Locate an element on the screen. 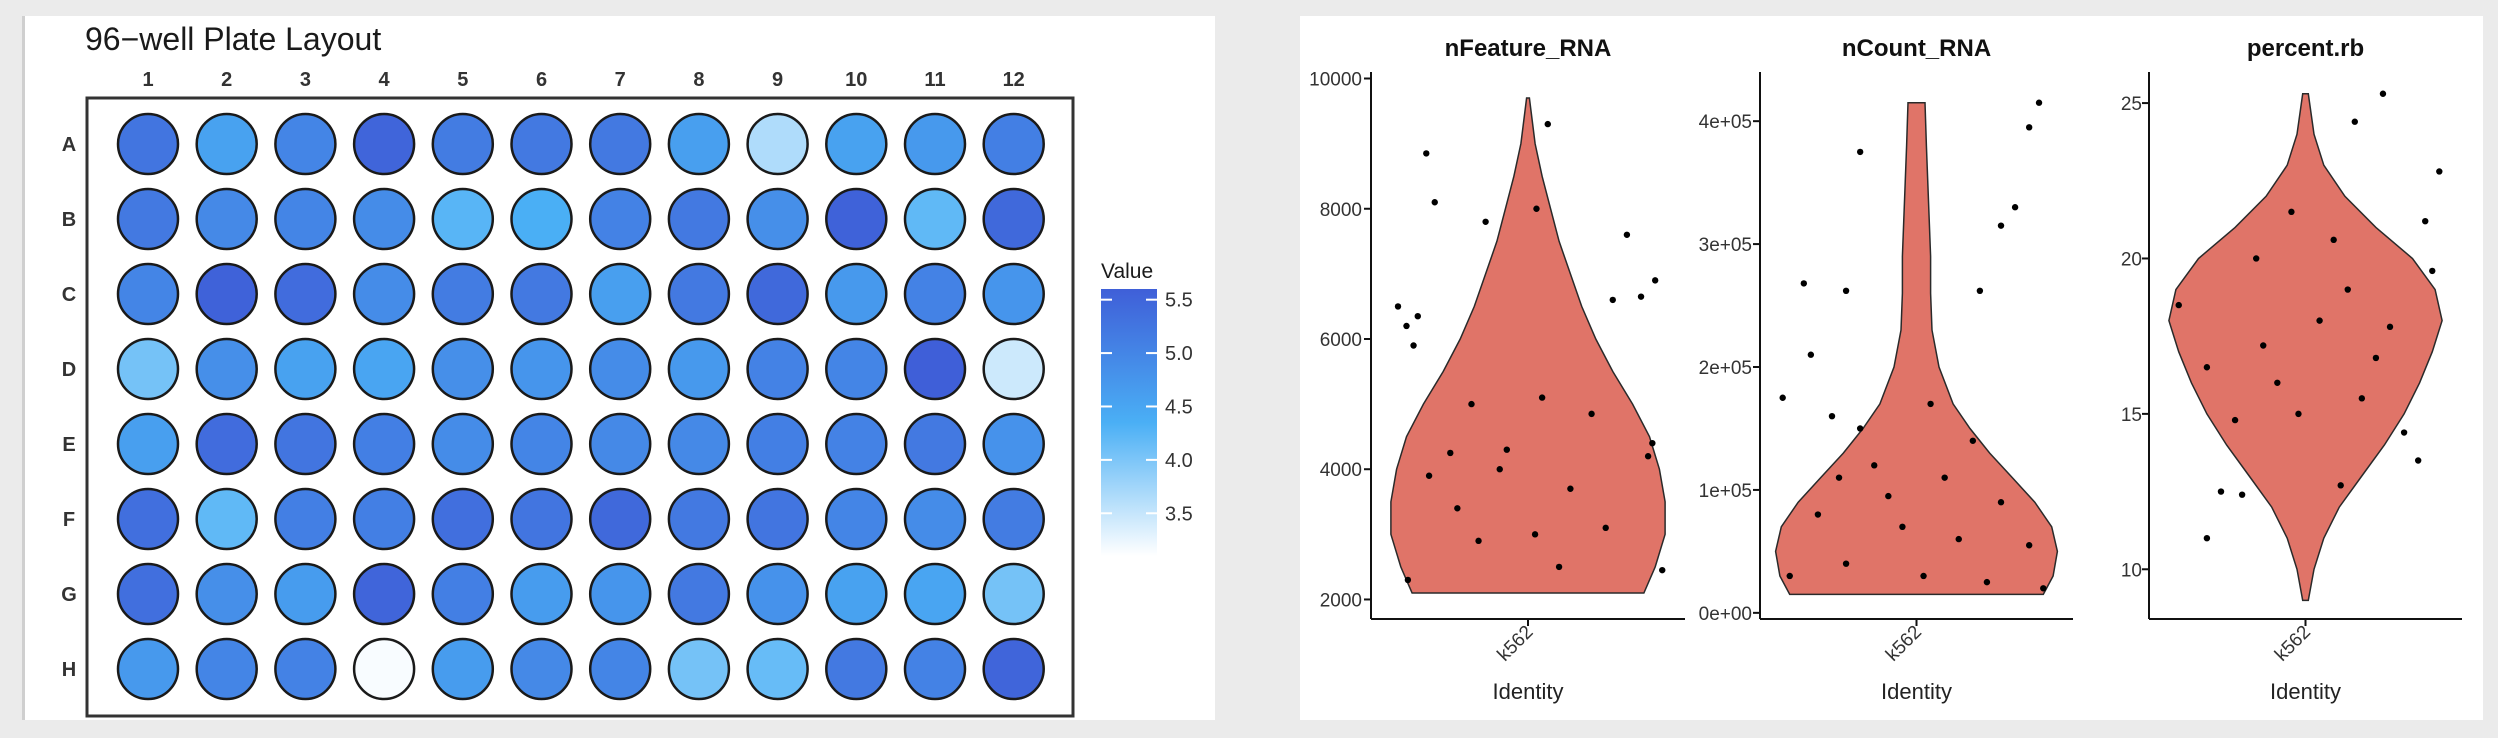 This screenshot has width=2498, height=738. column-label: 1 is located at coordinates (147, 80).